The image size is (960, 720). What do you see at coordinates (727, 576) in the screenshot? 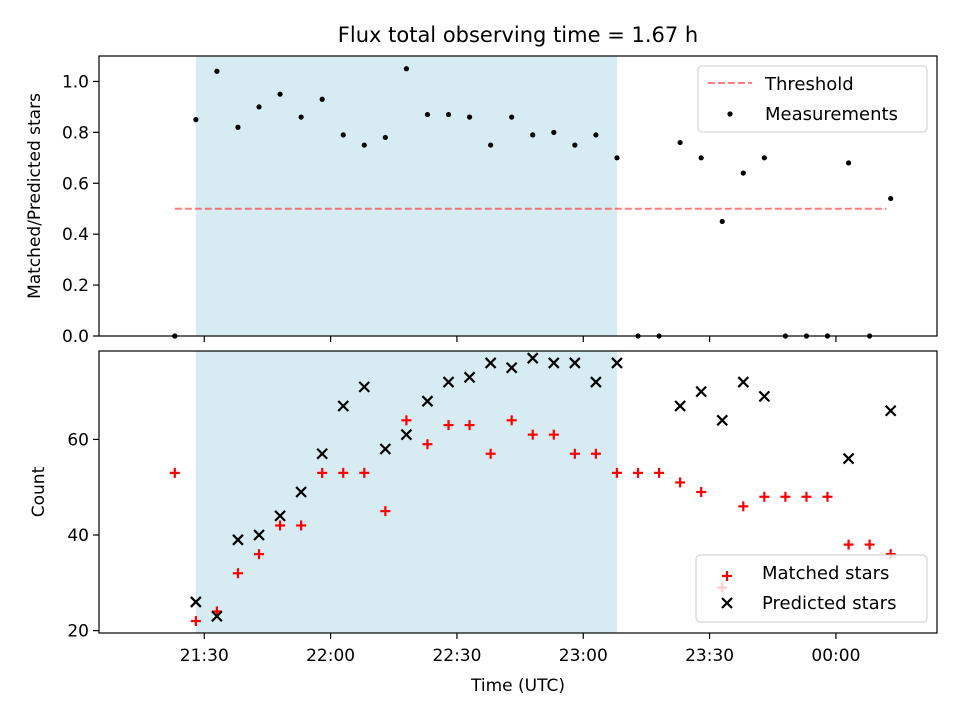
I see `legend-matched-swatch` at bounding box center [727, 576].